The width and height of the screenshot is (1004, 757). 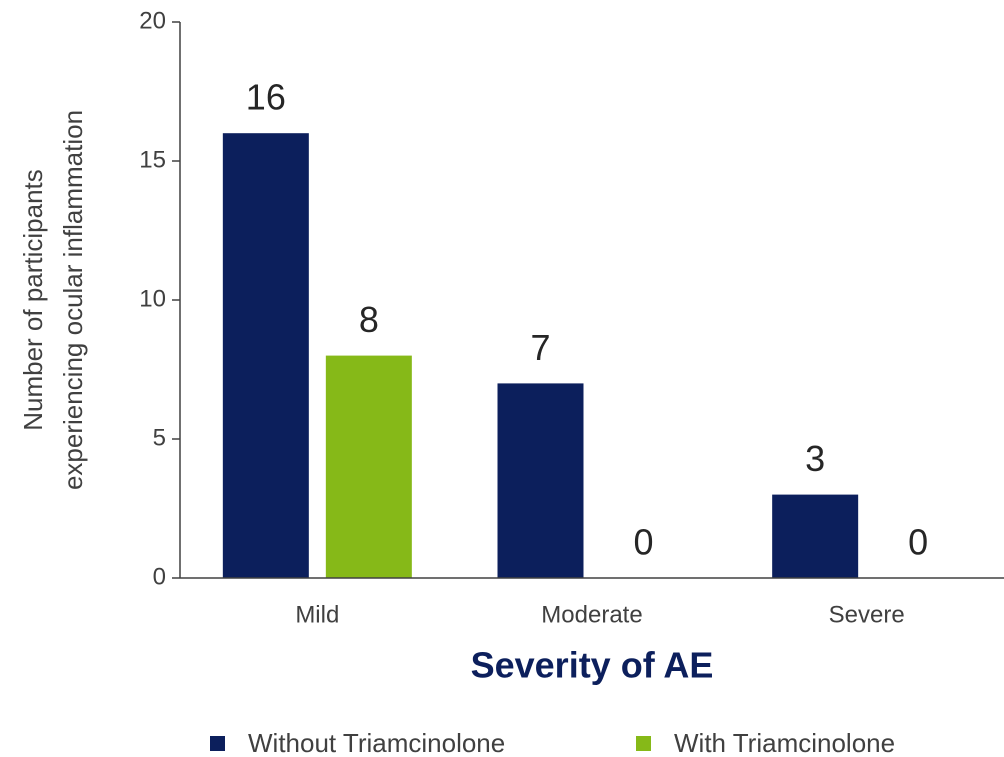 I want to click on x-tick-label: Mild, so click(x=317, y=614).